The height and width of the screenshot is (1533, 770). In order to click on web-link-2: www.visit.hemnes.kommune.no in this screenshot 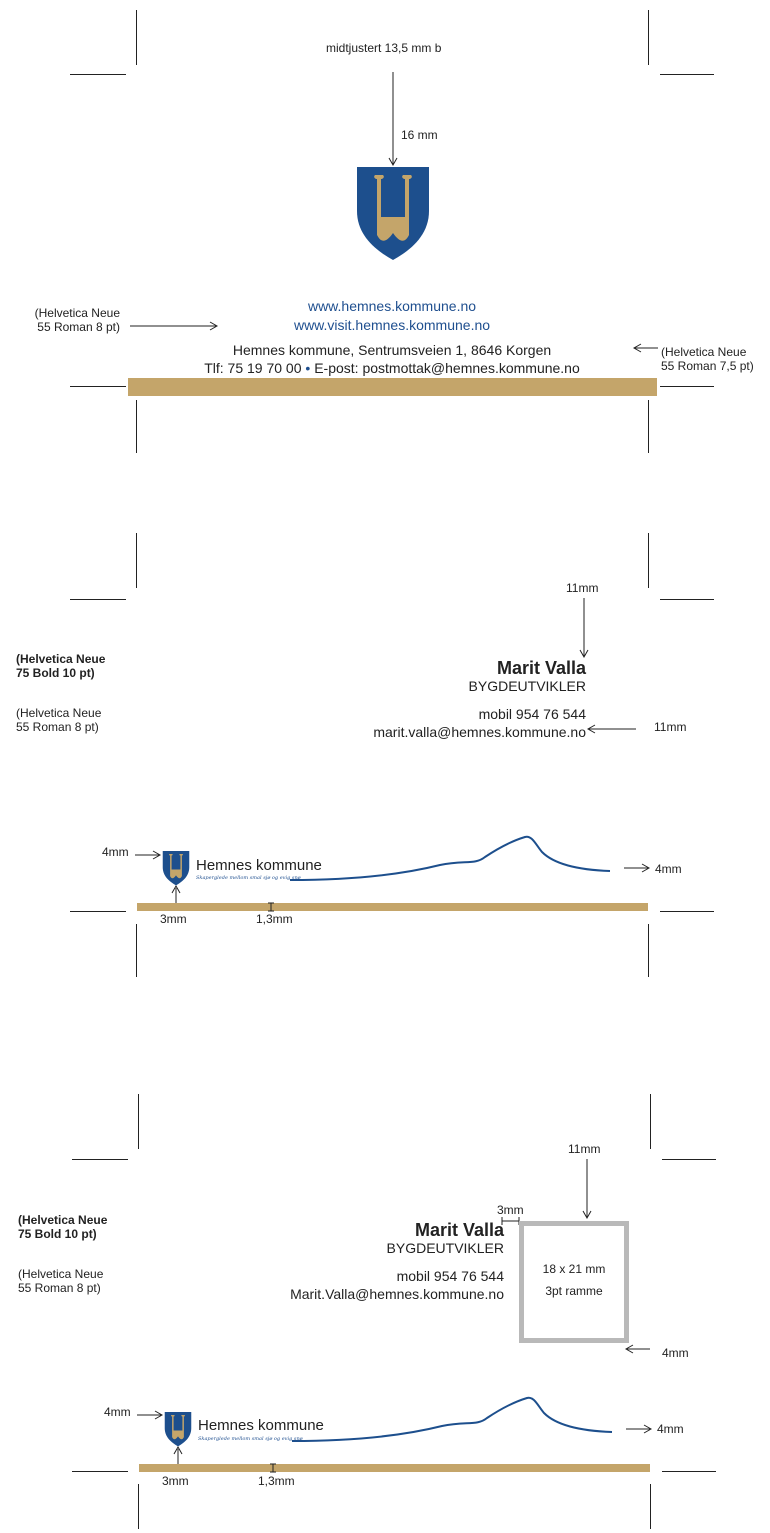, I will do `click(392, 325)`.